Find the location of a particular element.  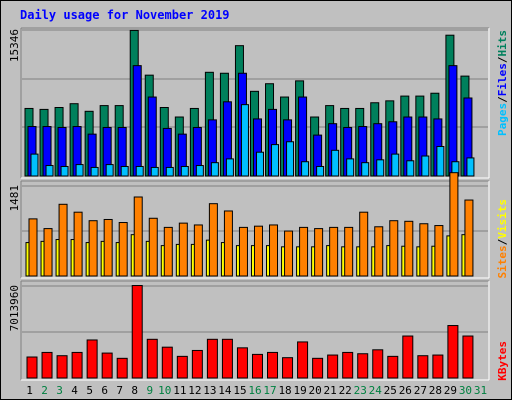

x-tick-label-day: 11 is located at coordinates (179, 390).